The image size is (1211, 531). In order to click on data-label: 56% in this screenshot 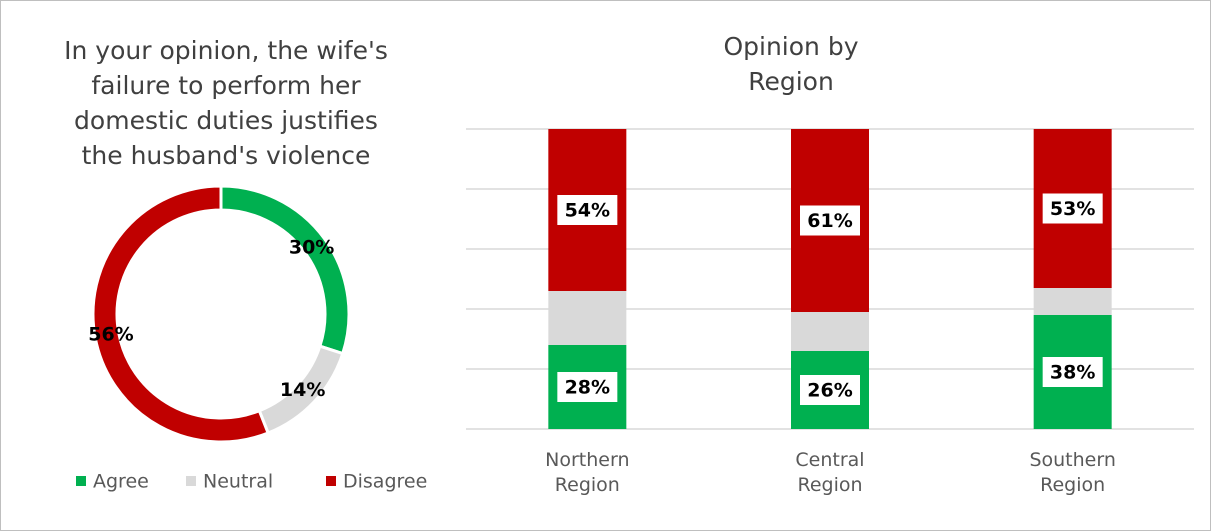, I will do `click(110, 334)`.